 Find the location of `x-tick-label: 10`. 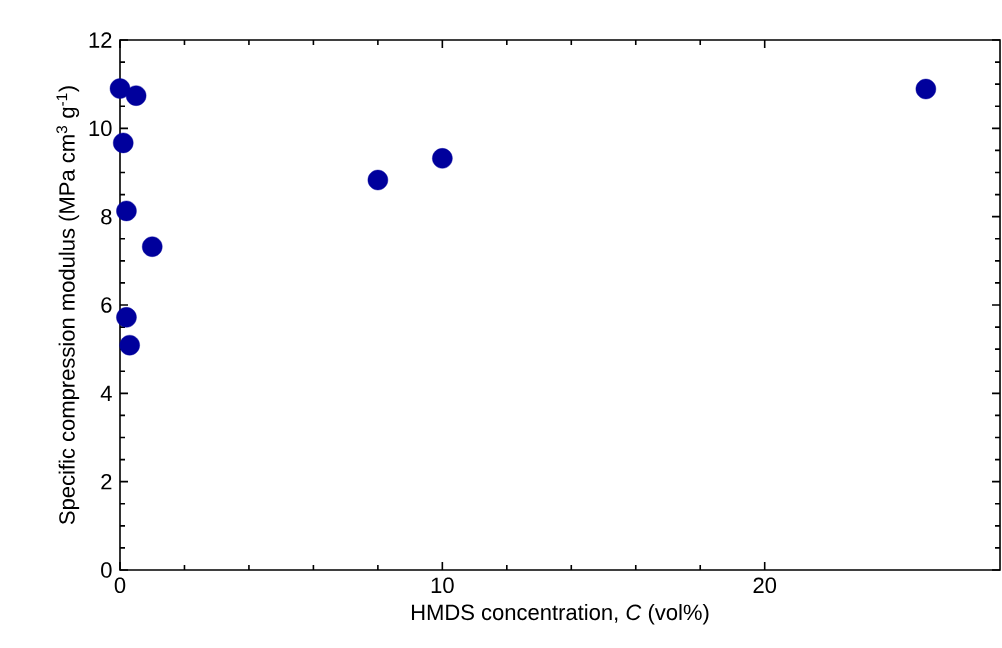

x-tick-label: 10 is located at coordinates (442, 585).